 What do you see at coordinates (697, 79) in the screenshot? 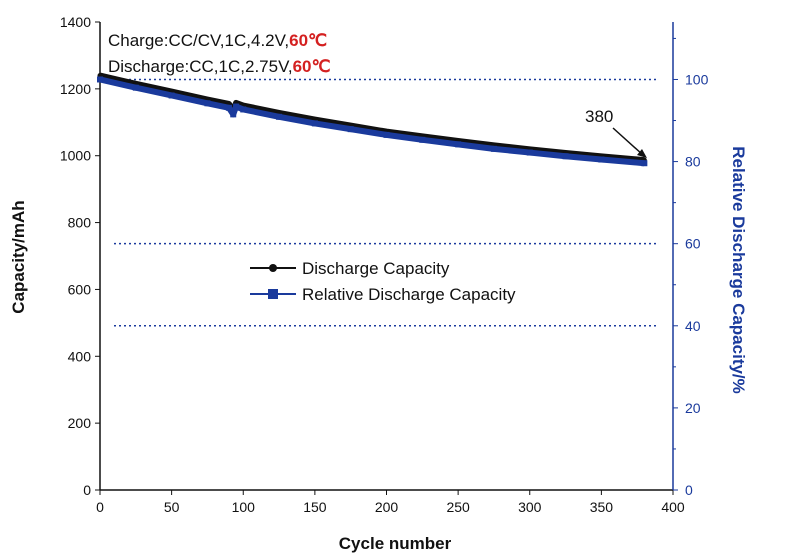
I see `y-right-tick-label: 100` at bounding box center [697, 79].